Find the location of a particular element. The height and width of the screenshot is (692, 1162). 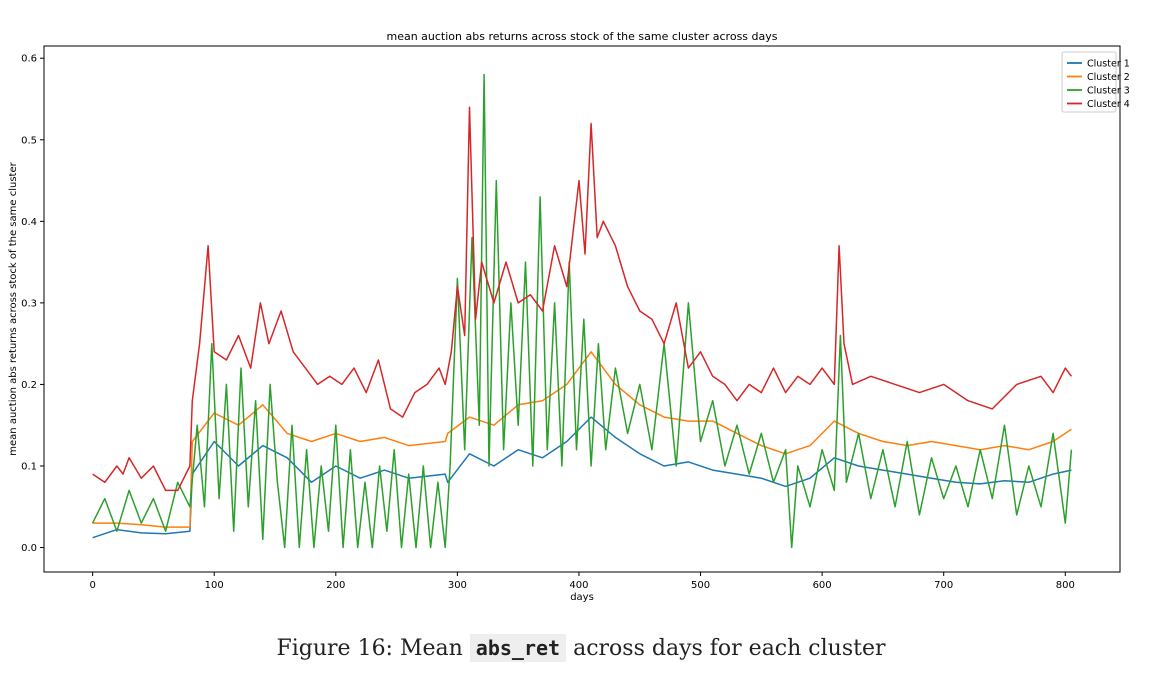

legend-label-cluster-4: Cluster 4 is located at coordinates (1108, 104).